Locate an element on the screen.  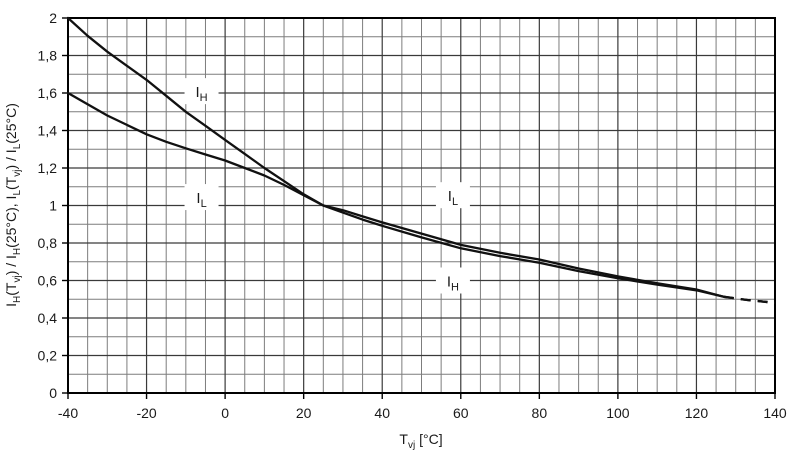
x-axis-label: Tvj [°C] is located at coordinates (420, 441).